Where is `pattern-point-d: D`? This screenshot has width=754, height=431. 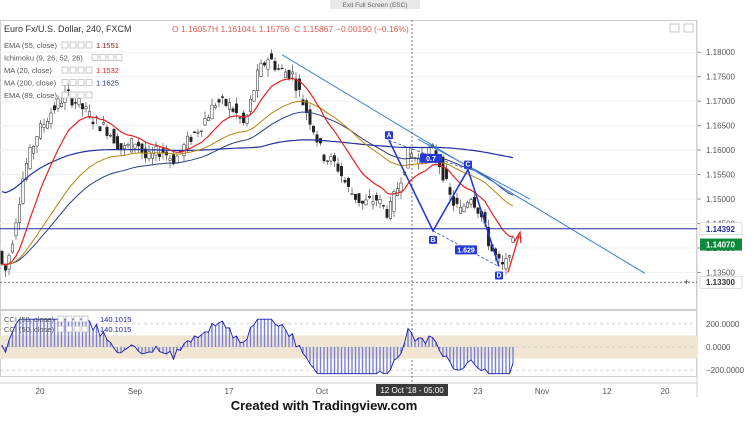 pattern-point-d: D is located at coordinates (499, 275).